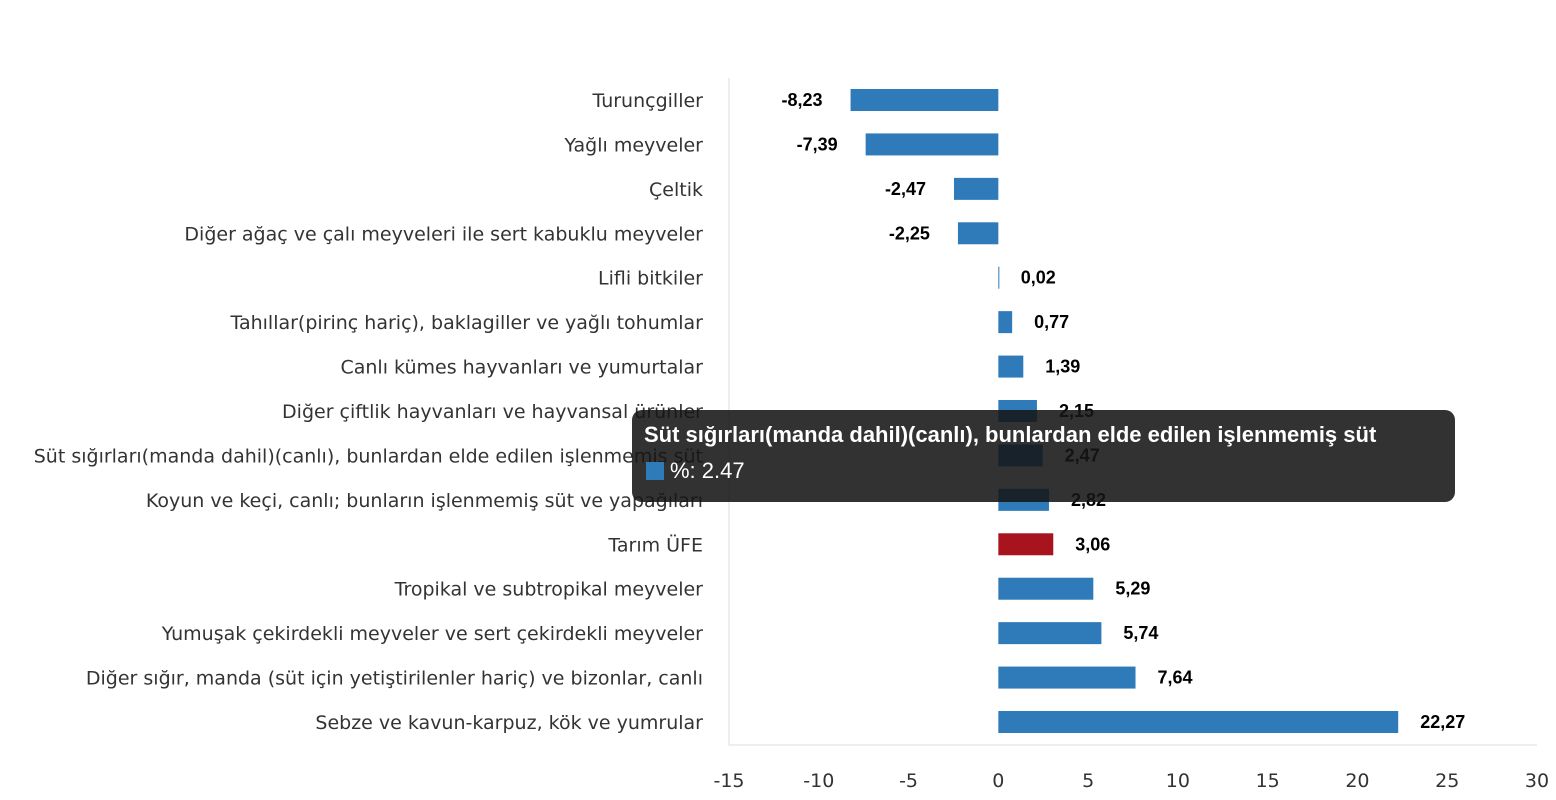 The width and height of the screenshot is (1556, 800). What do you see at coordinates (908, 781) in the screenshot?
I see `x-tick-label: -5` at bounding box center [908, 781].